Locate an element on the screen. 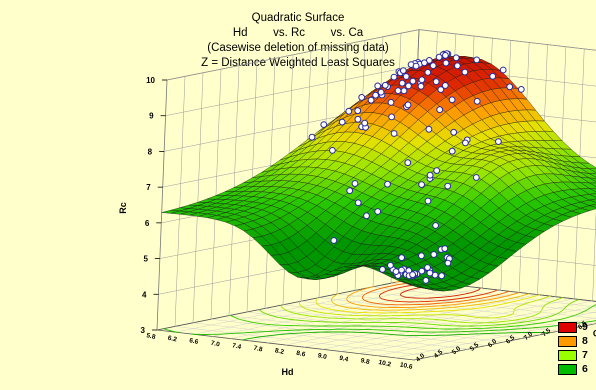 This screenshot has width=596, height=390. z-tick-label: 3 is located at coordinates (143, 330).